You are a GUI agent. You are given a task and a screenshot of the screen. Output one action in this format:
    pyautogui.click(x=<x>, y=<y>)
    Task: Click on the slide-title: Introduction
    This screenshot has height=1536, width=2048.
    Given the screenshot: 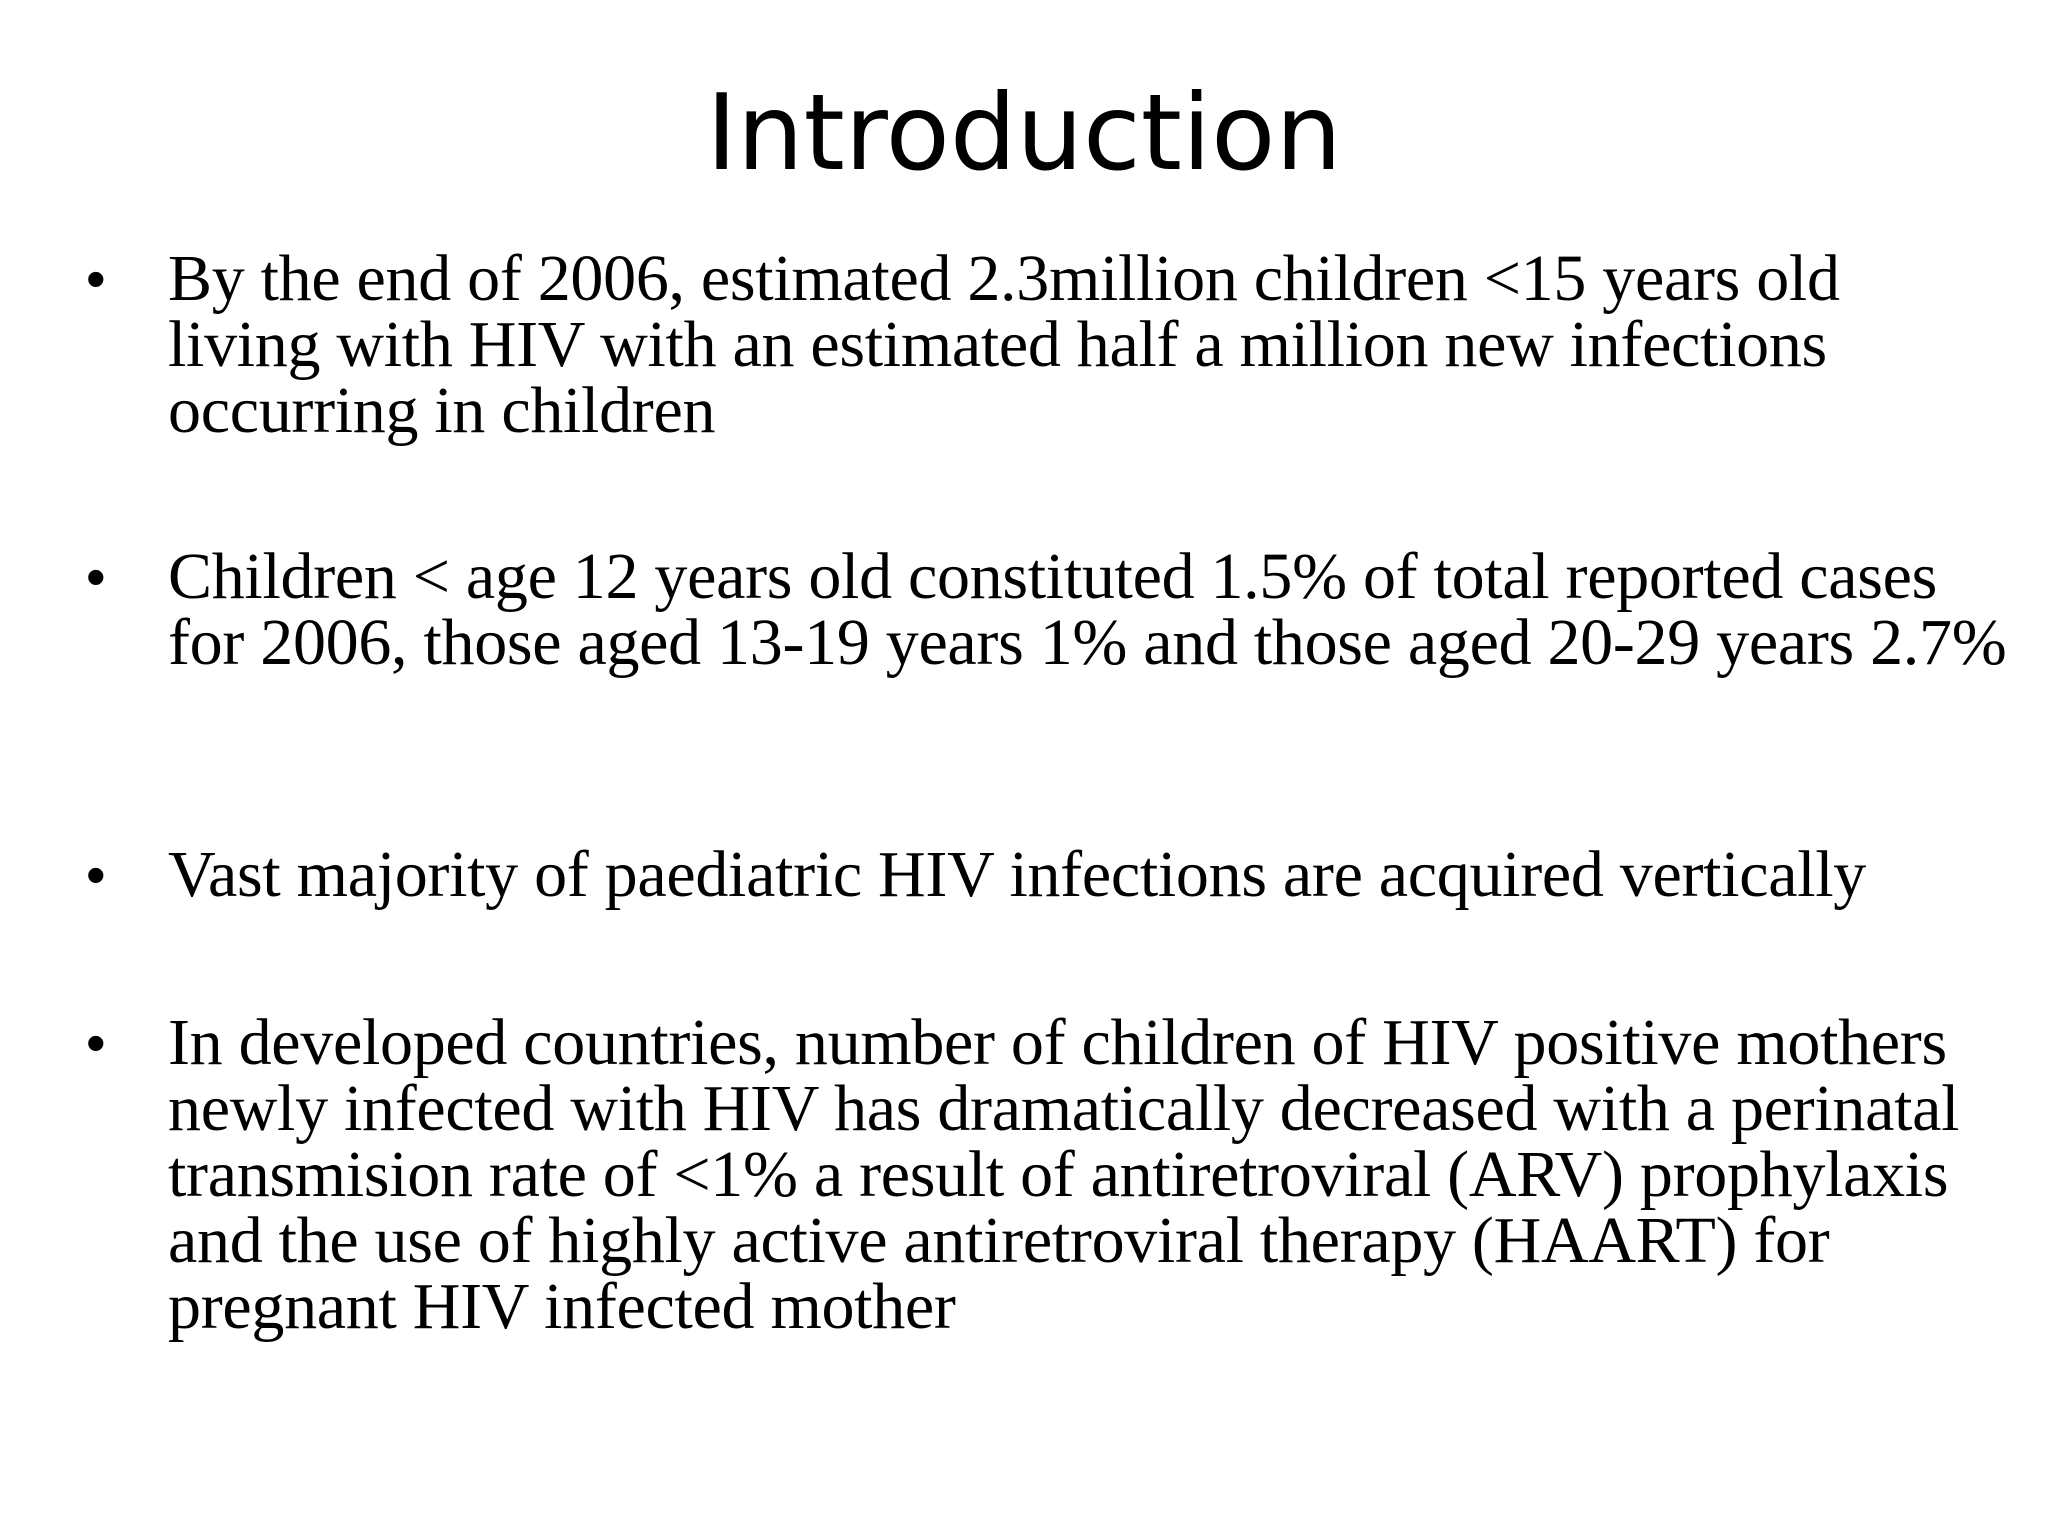 What is the action you would take?
    pyautogui.click(x=1024, y=133)
    